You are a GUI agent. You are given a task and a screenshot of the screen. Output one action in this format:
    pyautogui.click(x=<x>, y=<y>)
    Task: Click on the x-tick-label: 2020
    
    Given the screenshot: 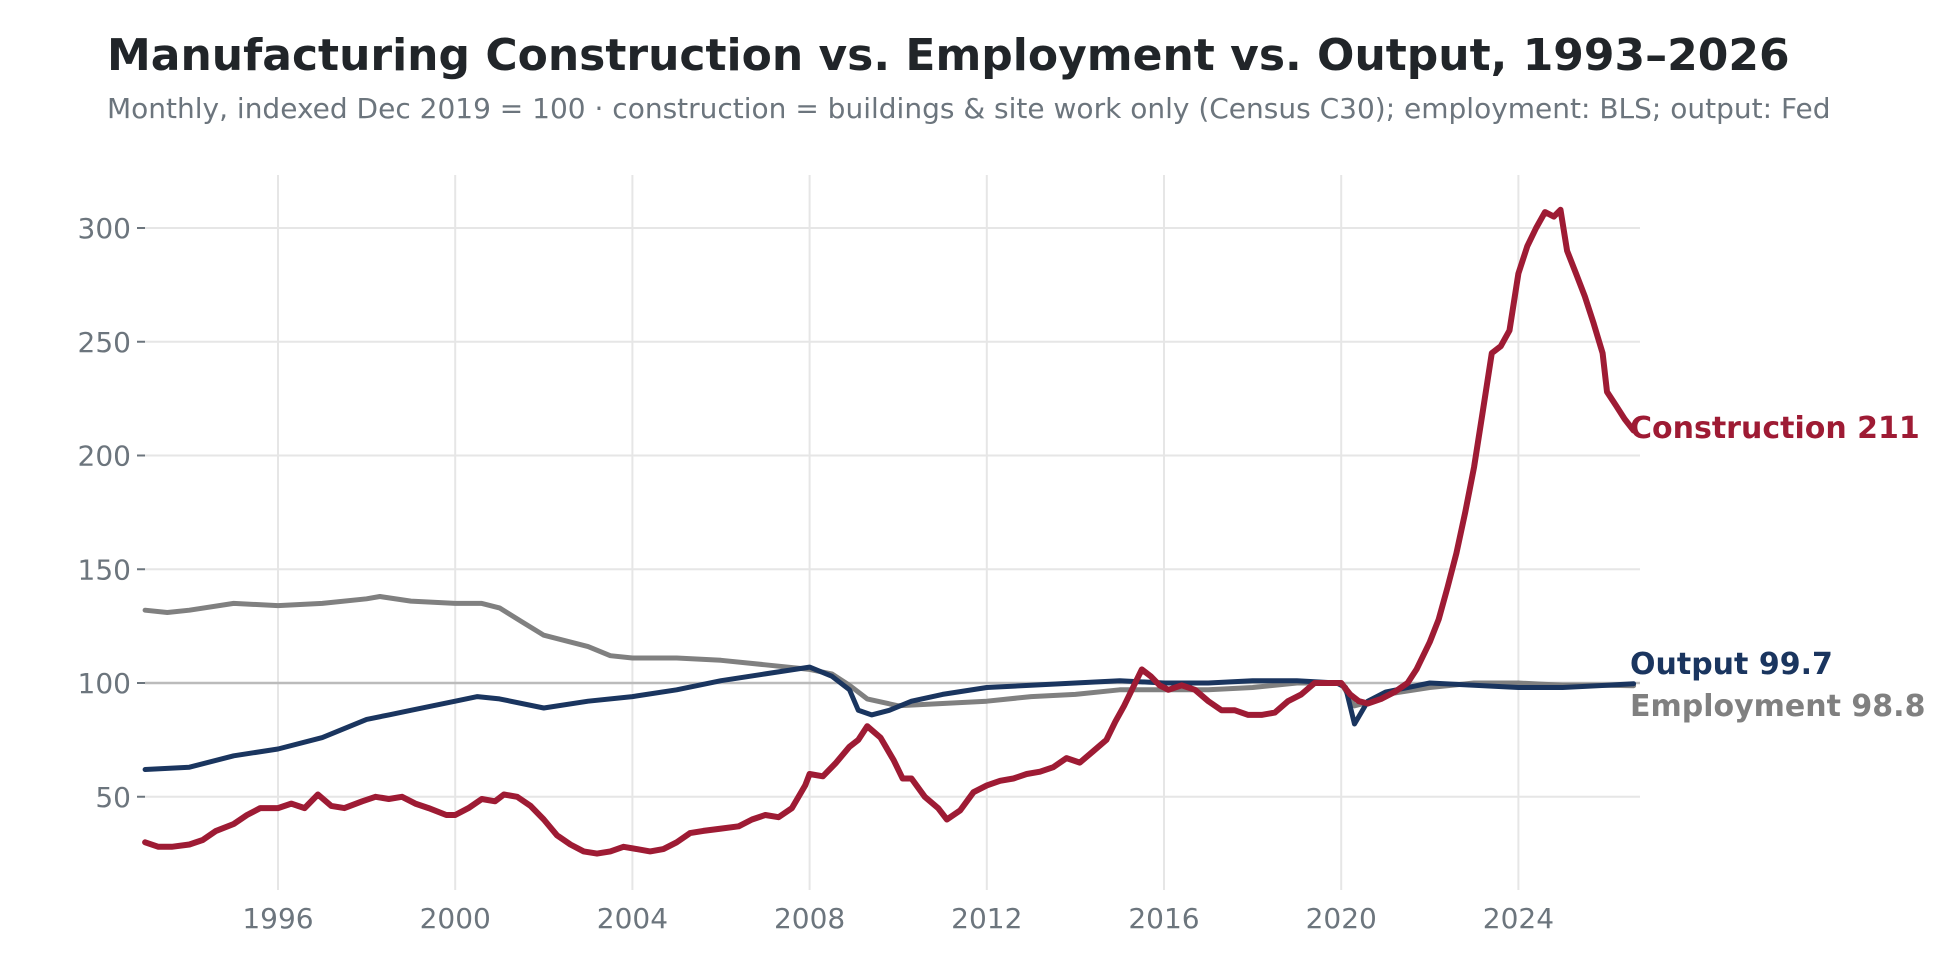 What is the action you would take?
    pyautogui.click(x=1341, y=918)
    